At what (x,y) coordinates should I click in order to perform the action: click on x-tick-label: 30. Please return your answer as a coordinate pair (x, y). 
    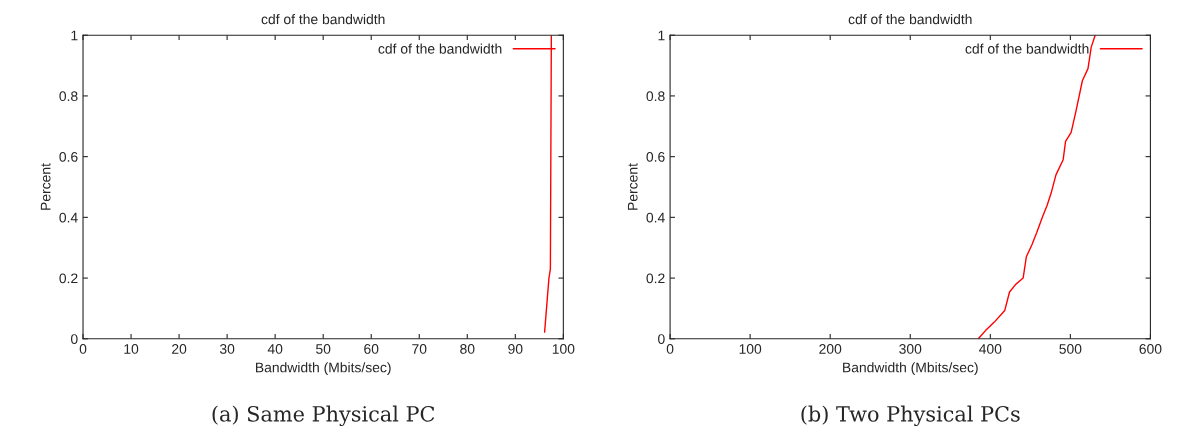
    Looking at the image, I should click on (227, 349).